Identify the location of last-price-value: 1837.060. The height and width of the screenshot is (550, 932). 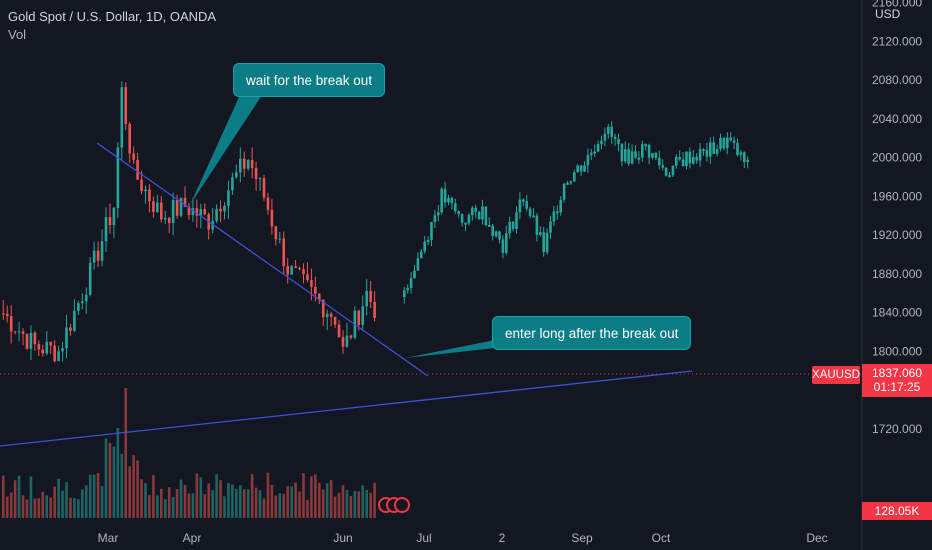
(897, 373).